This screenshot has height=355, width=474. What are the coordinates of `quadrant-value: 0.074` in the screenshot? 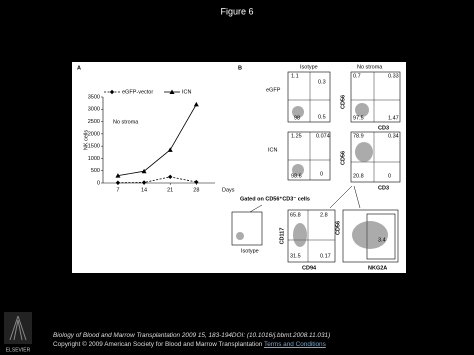 It's located at (323, 136).